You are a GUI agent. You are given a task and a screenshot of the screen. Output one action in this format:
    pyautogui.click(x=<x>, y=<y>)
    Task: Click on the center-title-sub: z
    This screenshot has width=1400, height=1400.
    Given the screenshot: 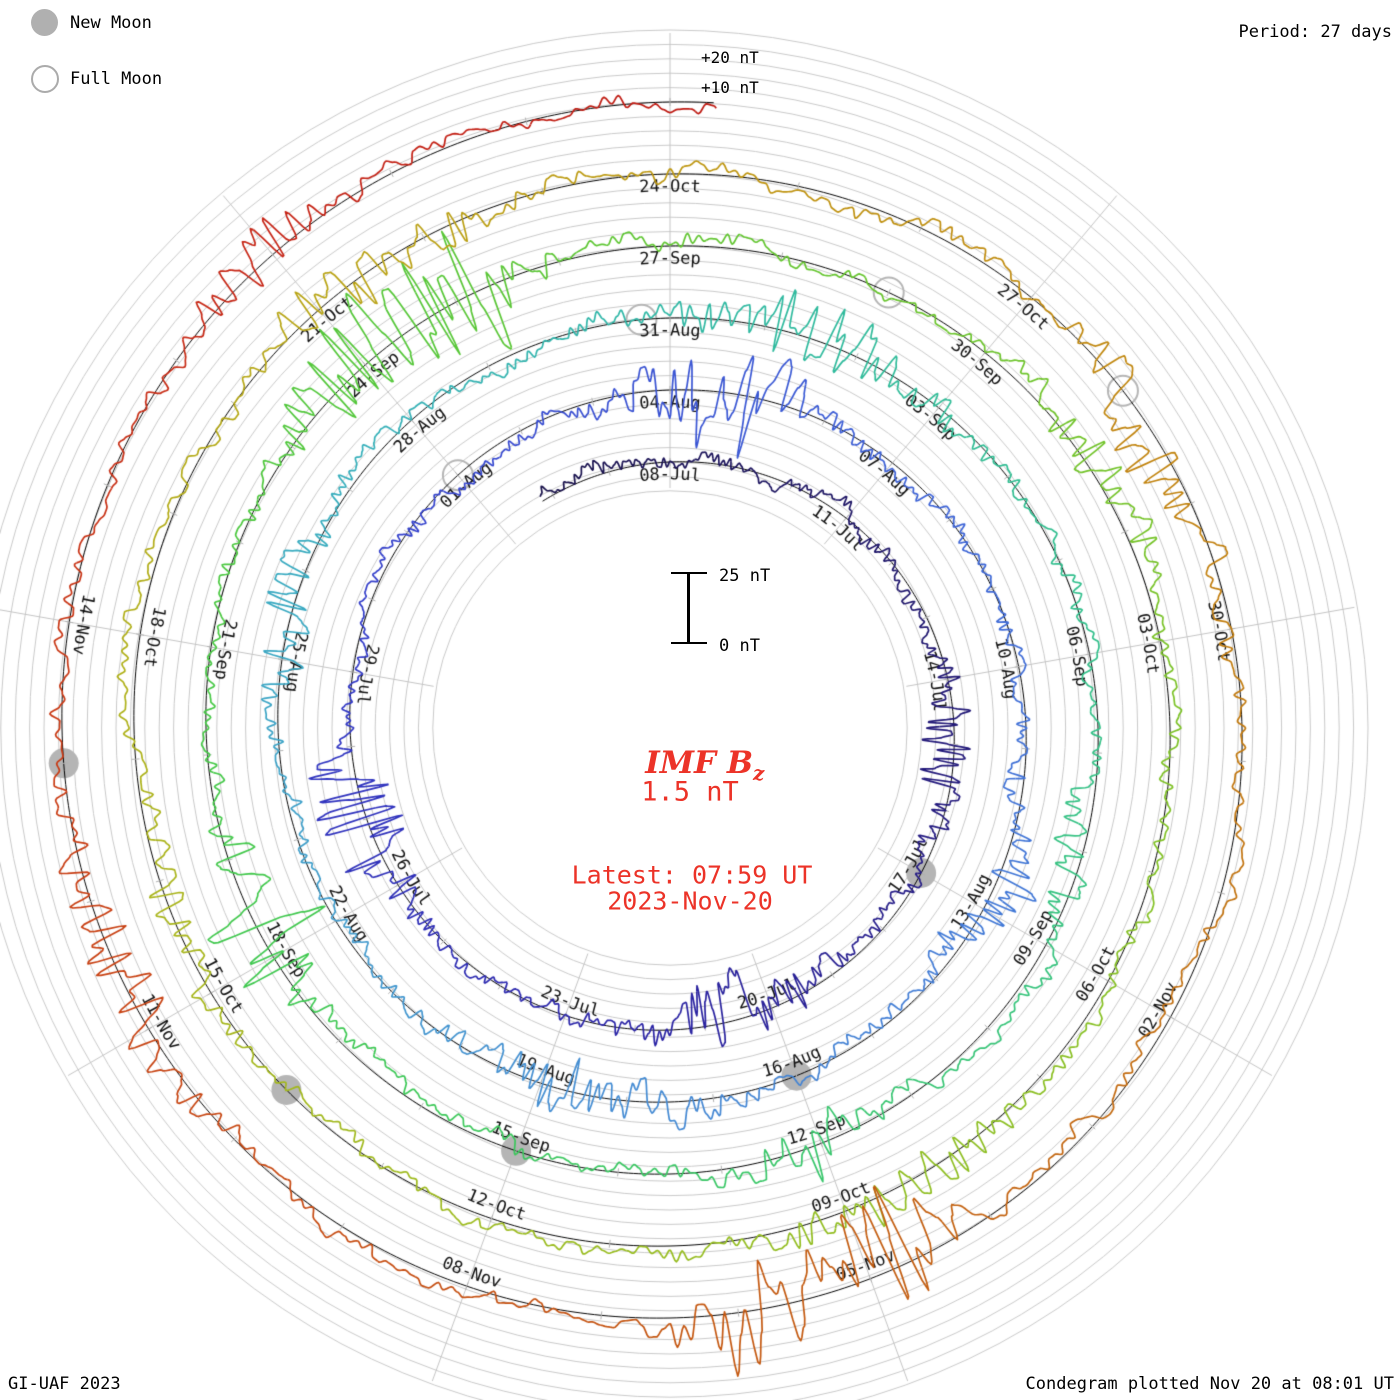 What is the action you would take?
    pyautogui.click(x=759, y=773)
    